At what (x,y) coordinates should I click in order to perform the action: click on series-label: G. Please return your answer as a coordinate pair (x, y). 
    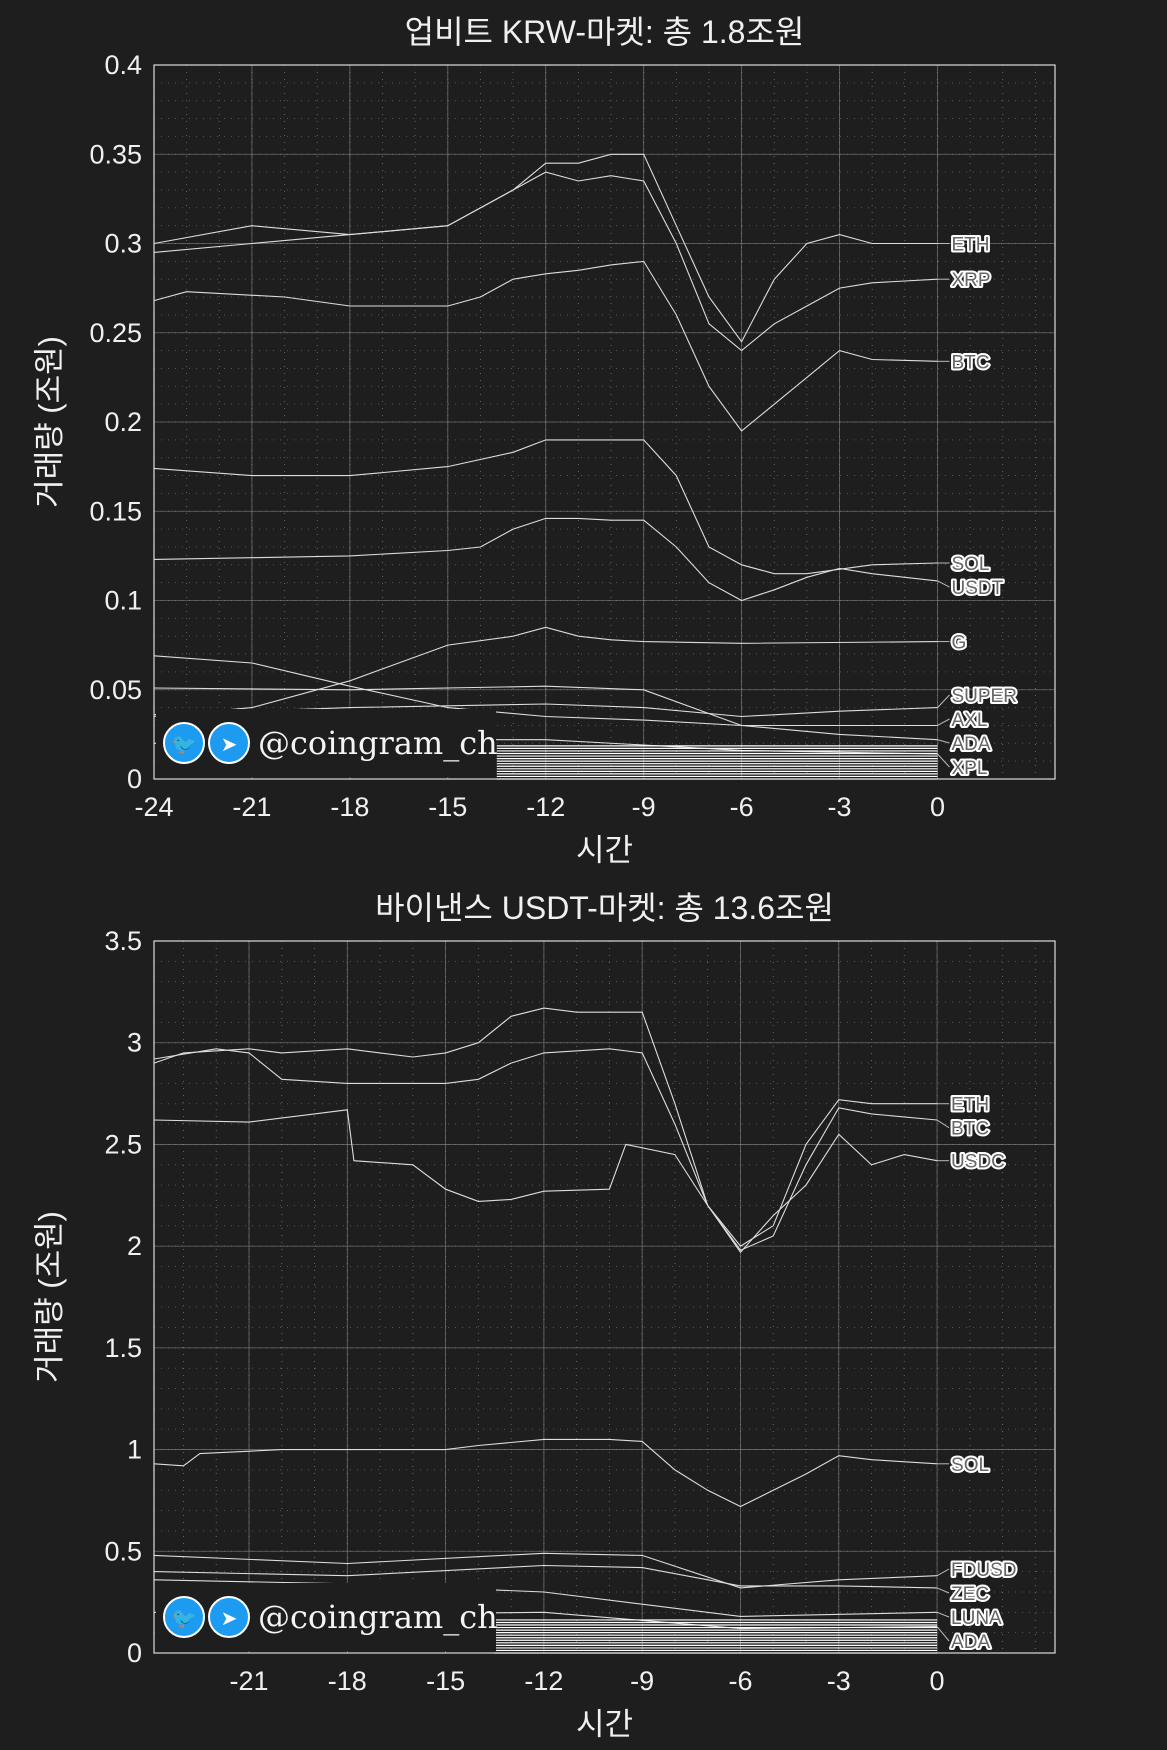
    Looking at the image, I should click on (958, 643).